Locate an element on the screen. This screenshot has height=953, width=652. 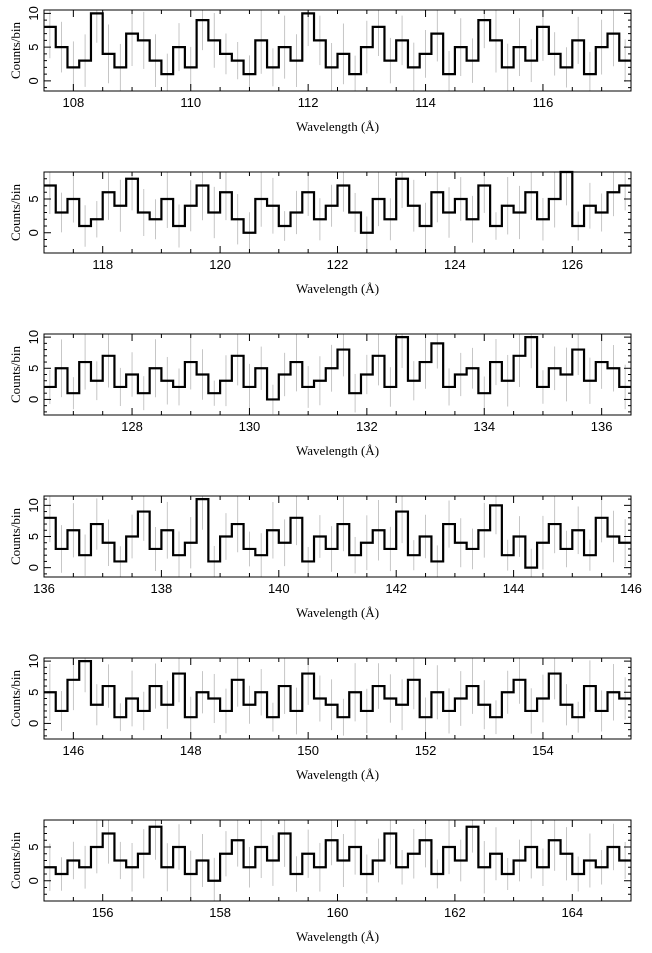
x-tick-label: 134 is located at coordinates (484, 426).